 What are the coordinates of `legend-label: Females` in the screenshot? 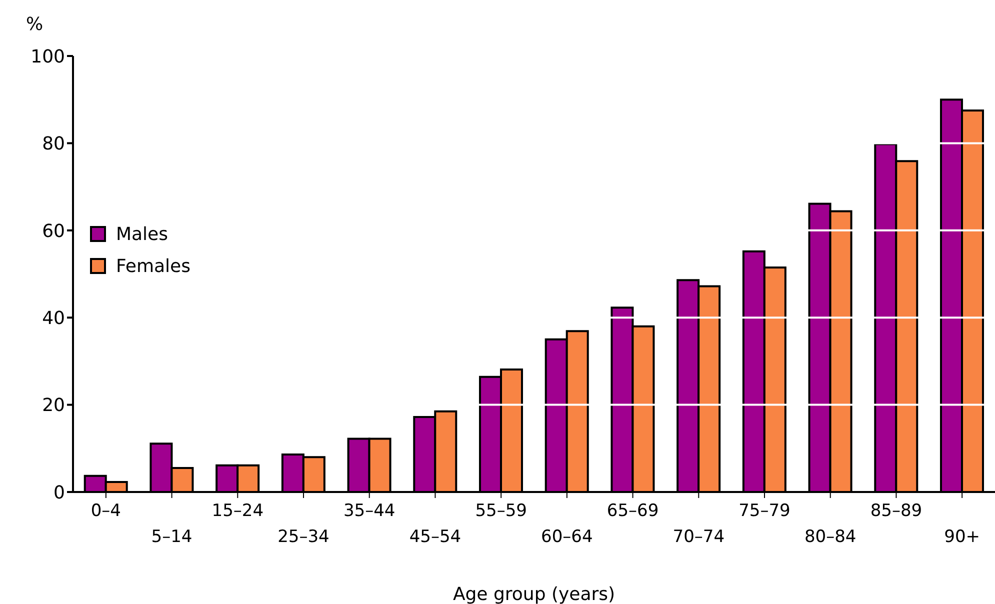 It's located at (153, 266).